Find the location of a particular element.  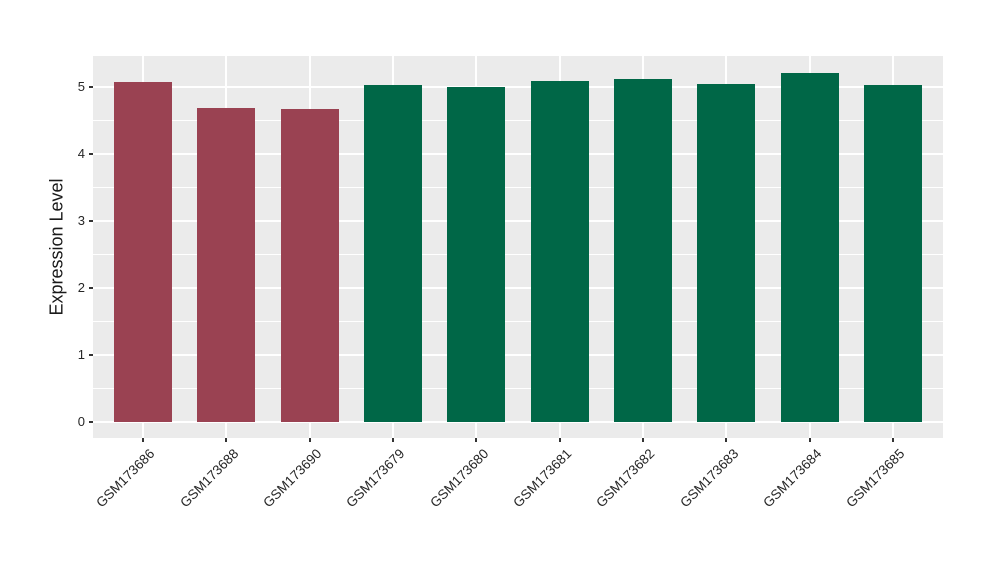

x-tick-label: GSM173681 is located at coordinates (542, 478).